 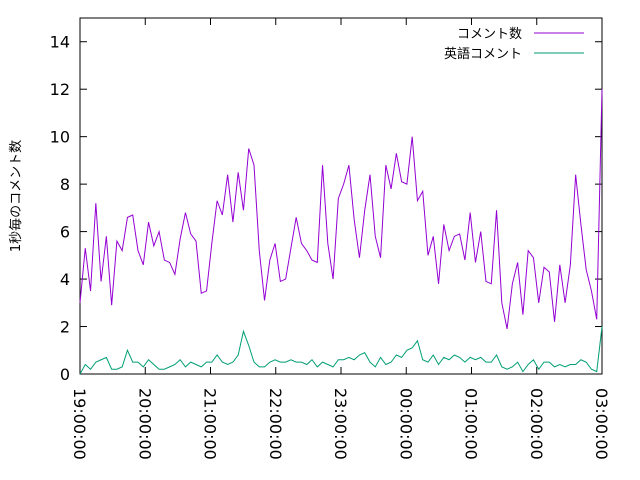 I want to click on x-tick-label: 21:00:00, so click(x=210, y=424).